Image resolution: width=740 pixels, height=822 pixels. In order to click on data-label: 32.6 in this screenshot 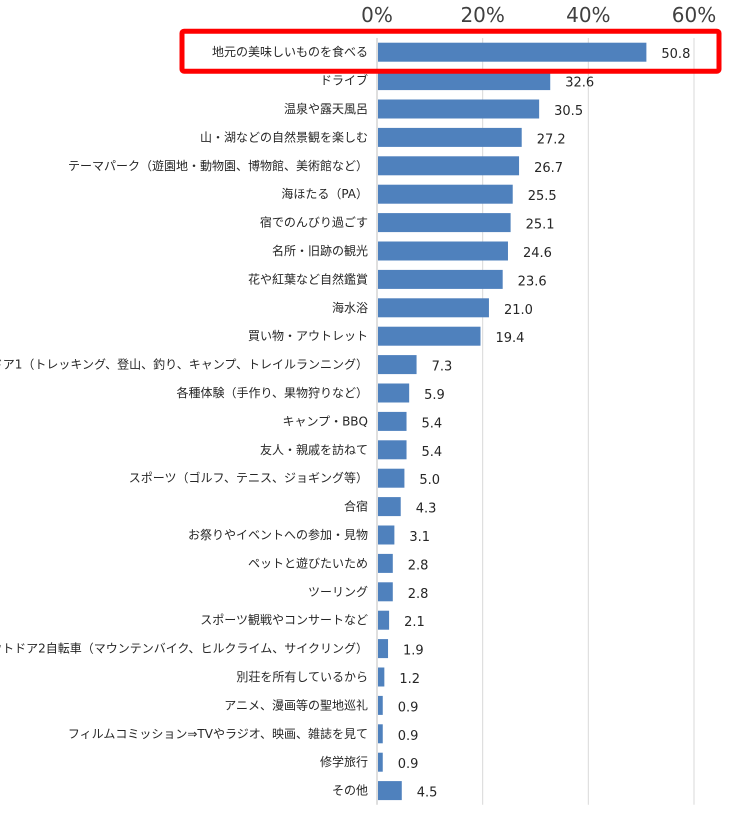, I will do `click(579, 83)`.